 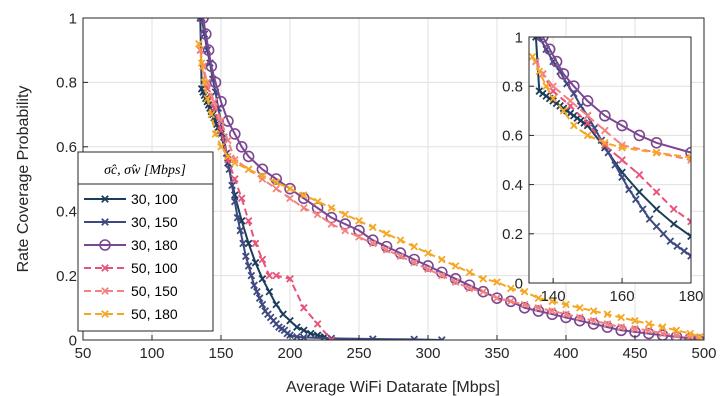 I want to click on y-tick-label: 0.2, so click(x=66, y=276).